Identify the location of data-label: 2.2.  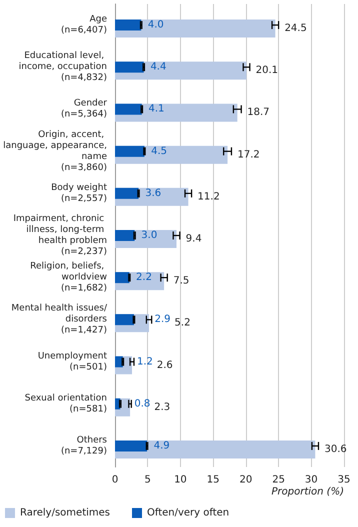
(144, 278).